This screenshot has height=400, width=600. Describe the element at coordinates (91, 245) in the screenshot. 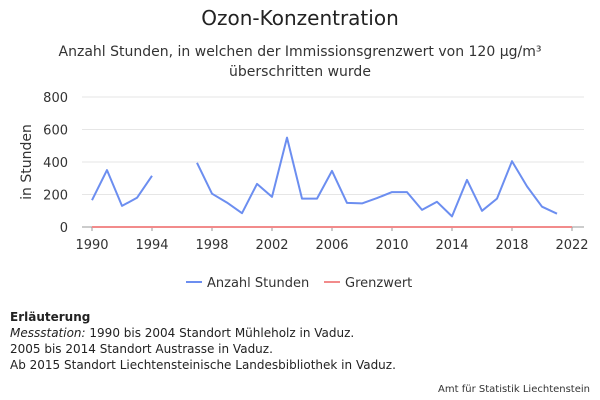

I see `x-tick-label: 1990` at that location.